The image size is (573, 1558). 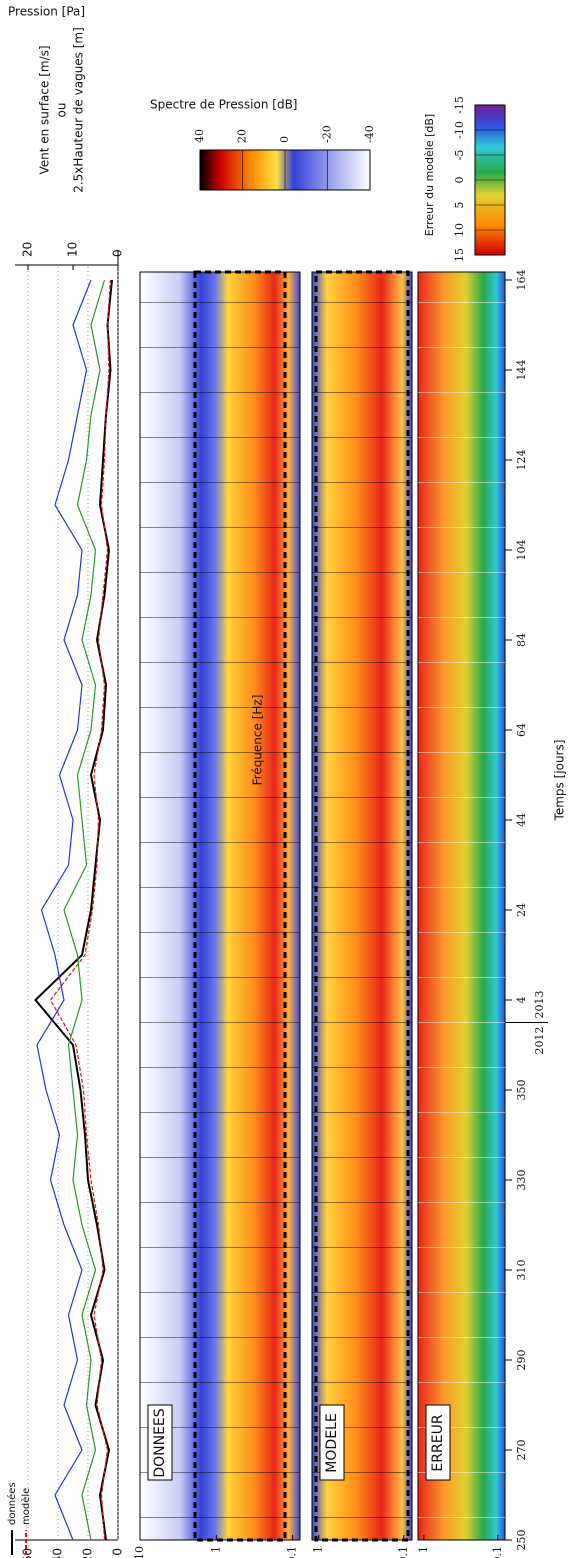 What do you see at coordinates (459, 105) in the screenshot?
I see `colorbar-tick-label: -15` at bounding box center [459, 105].